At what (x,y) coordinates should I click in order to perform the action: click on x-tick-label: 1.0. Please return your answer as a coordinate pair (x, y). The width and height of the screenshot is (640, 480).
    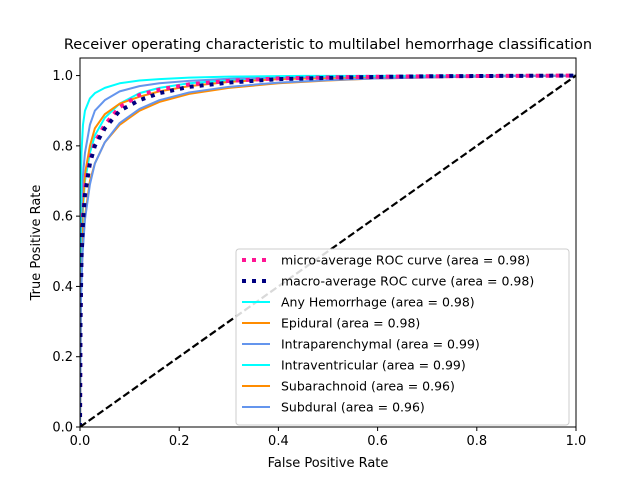
    Looking at the image, I should click on (576, 441).